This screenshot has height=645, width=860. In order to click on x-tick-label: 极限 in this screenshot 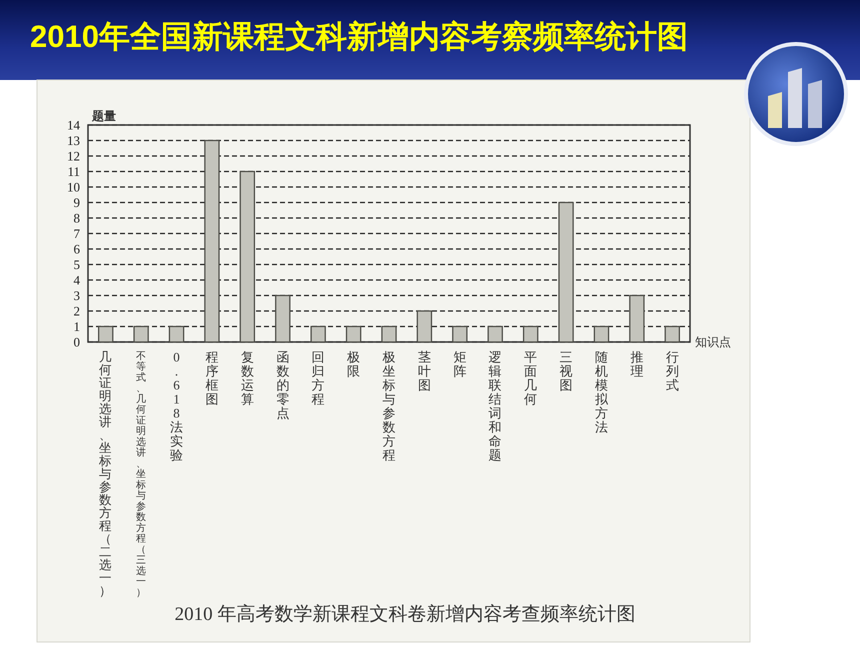, I will do `click(353, 363)`.